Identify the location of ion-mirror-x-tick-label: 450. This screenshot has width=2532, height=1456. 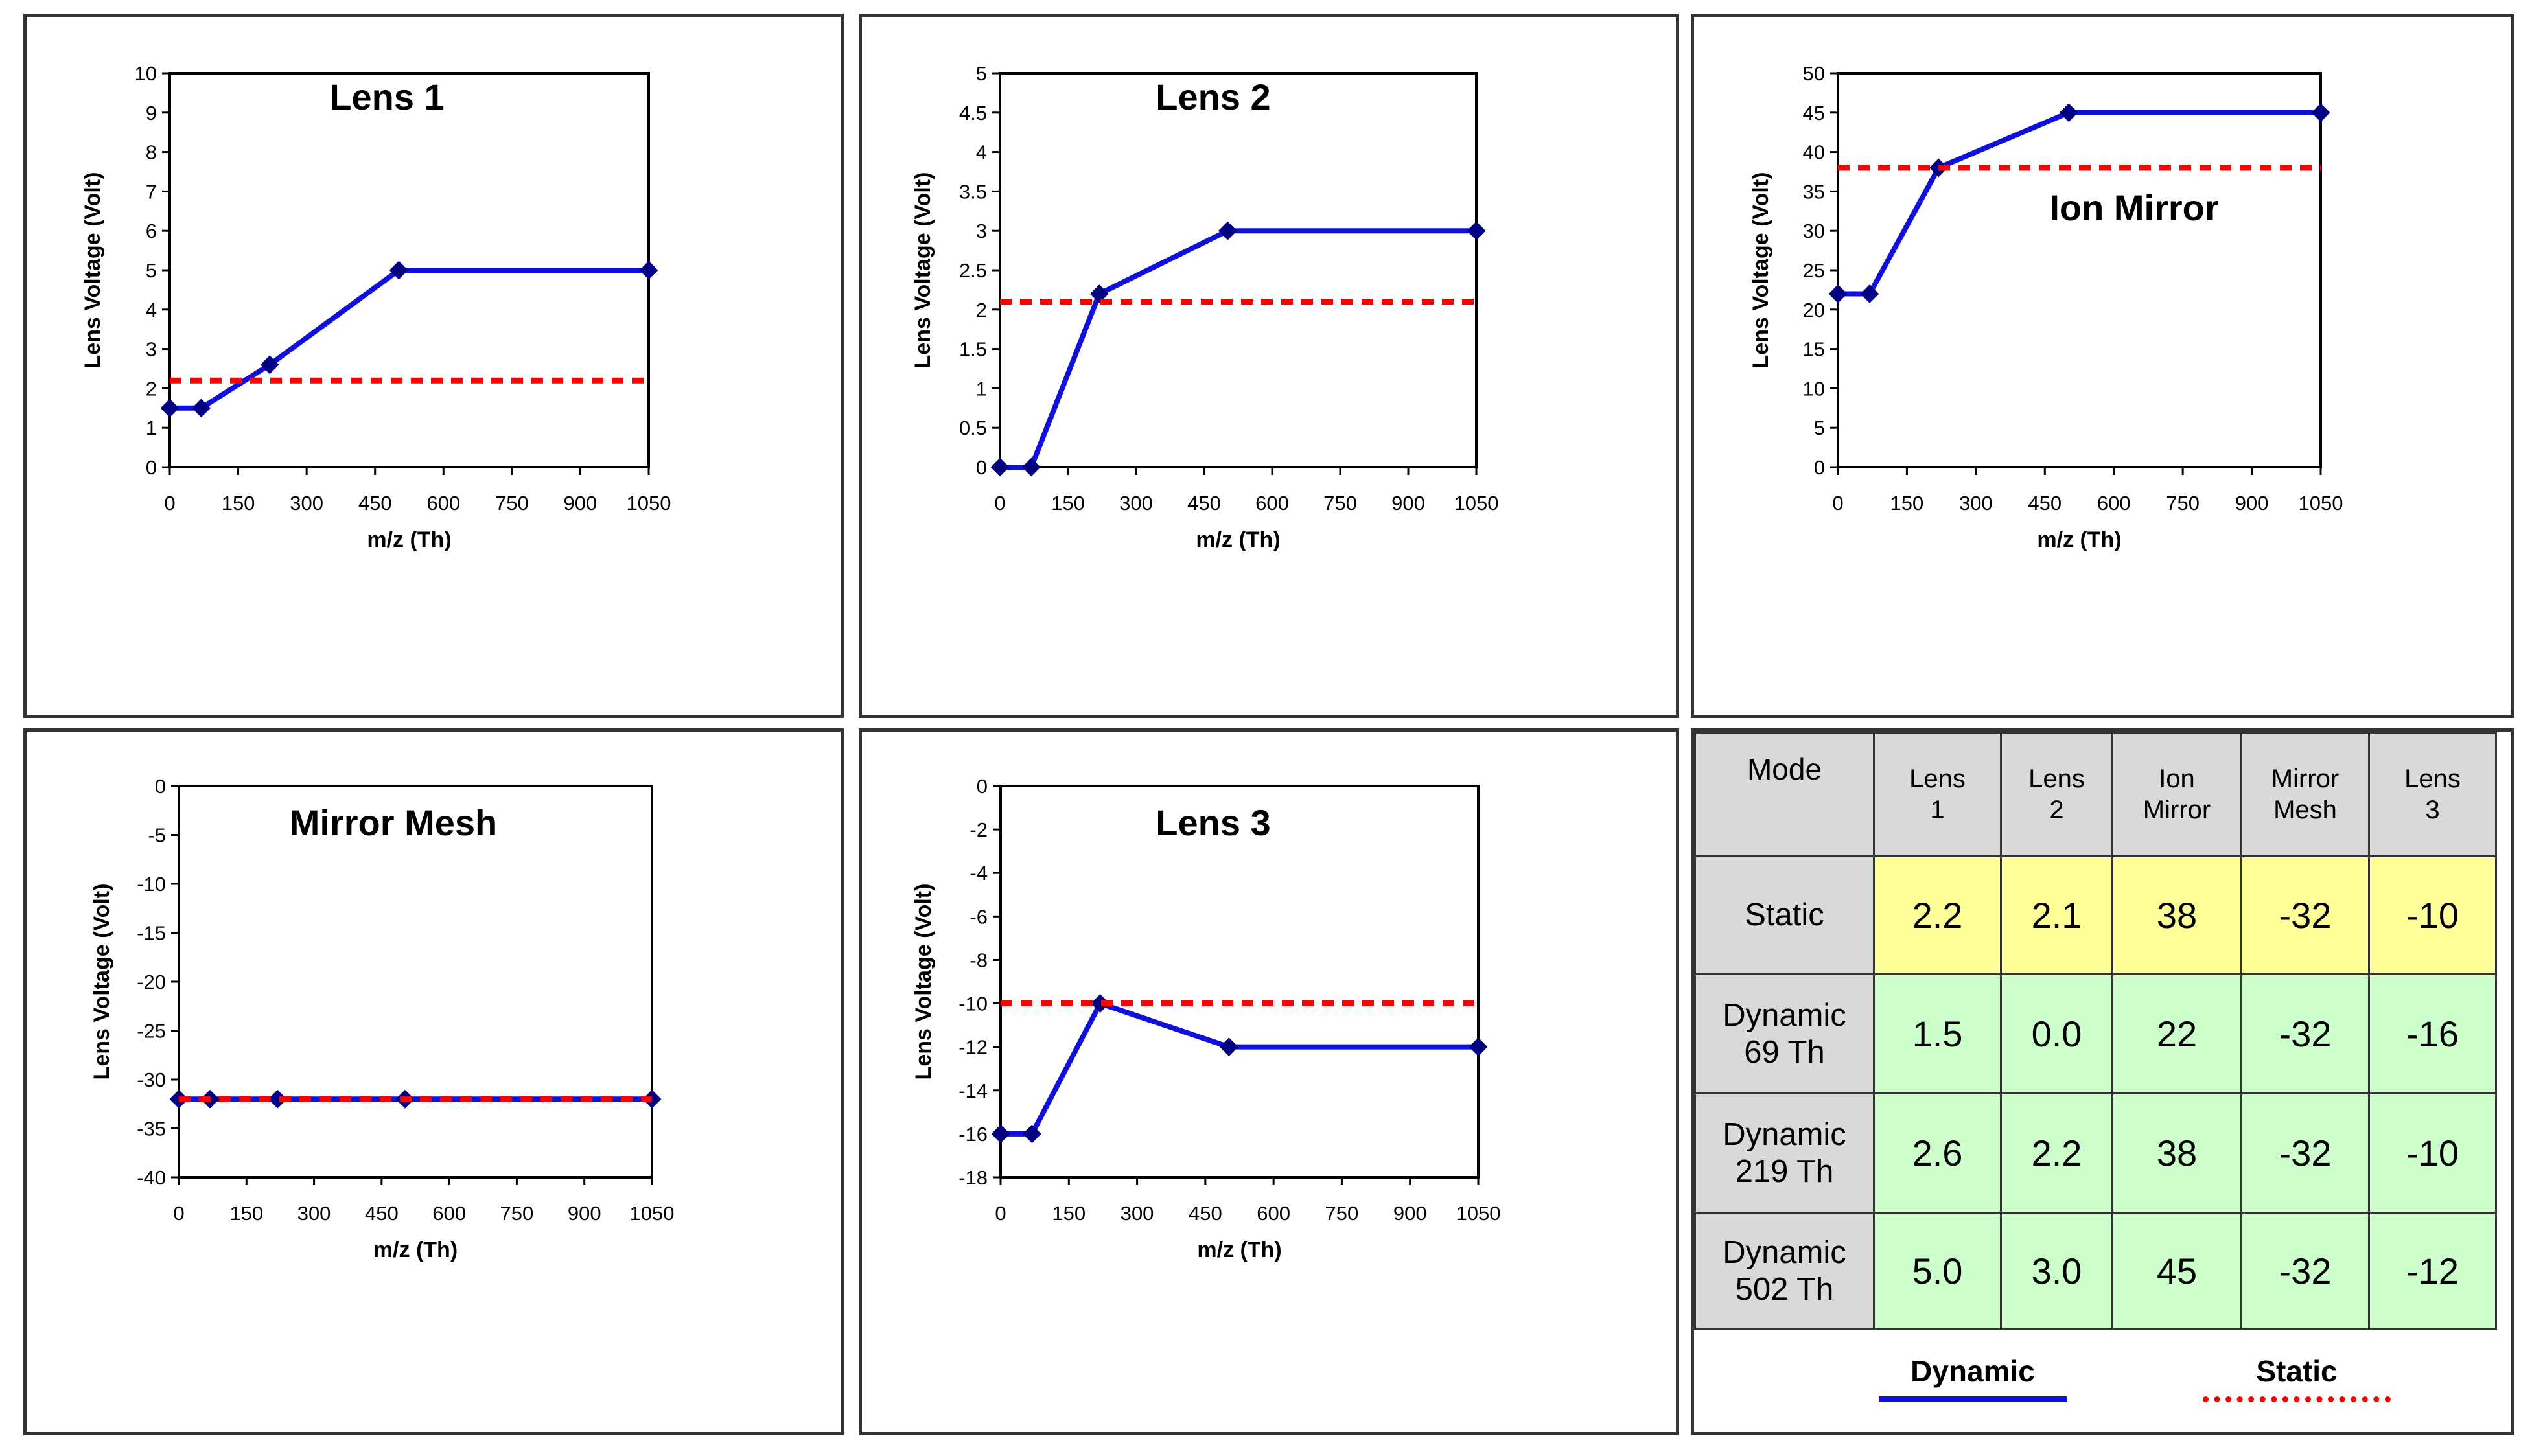
(2045, 503).